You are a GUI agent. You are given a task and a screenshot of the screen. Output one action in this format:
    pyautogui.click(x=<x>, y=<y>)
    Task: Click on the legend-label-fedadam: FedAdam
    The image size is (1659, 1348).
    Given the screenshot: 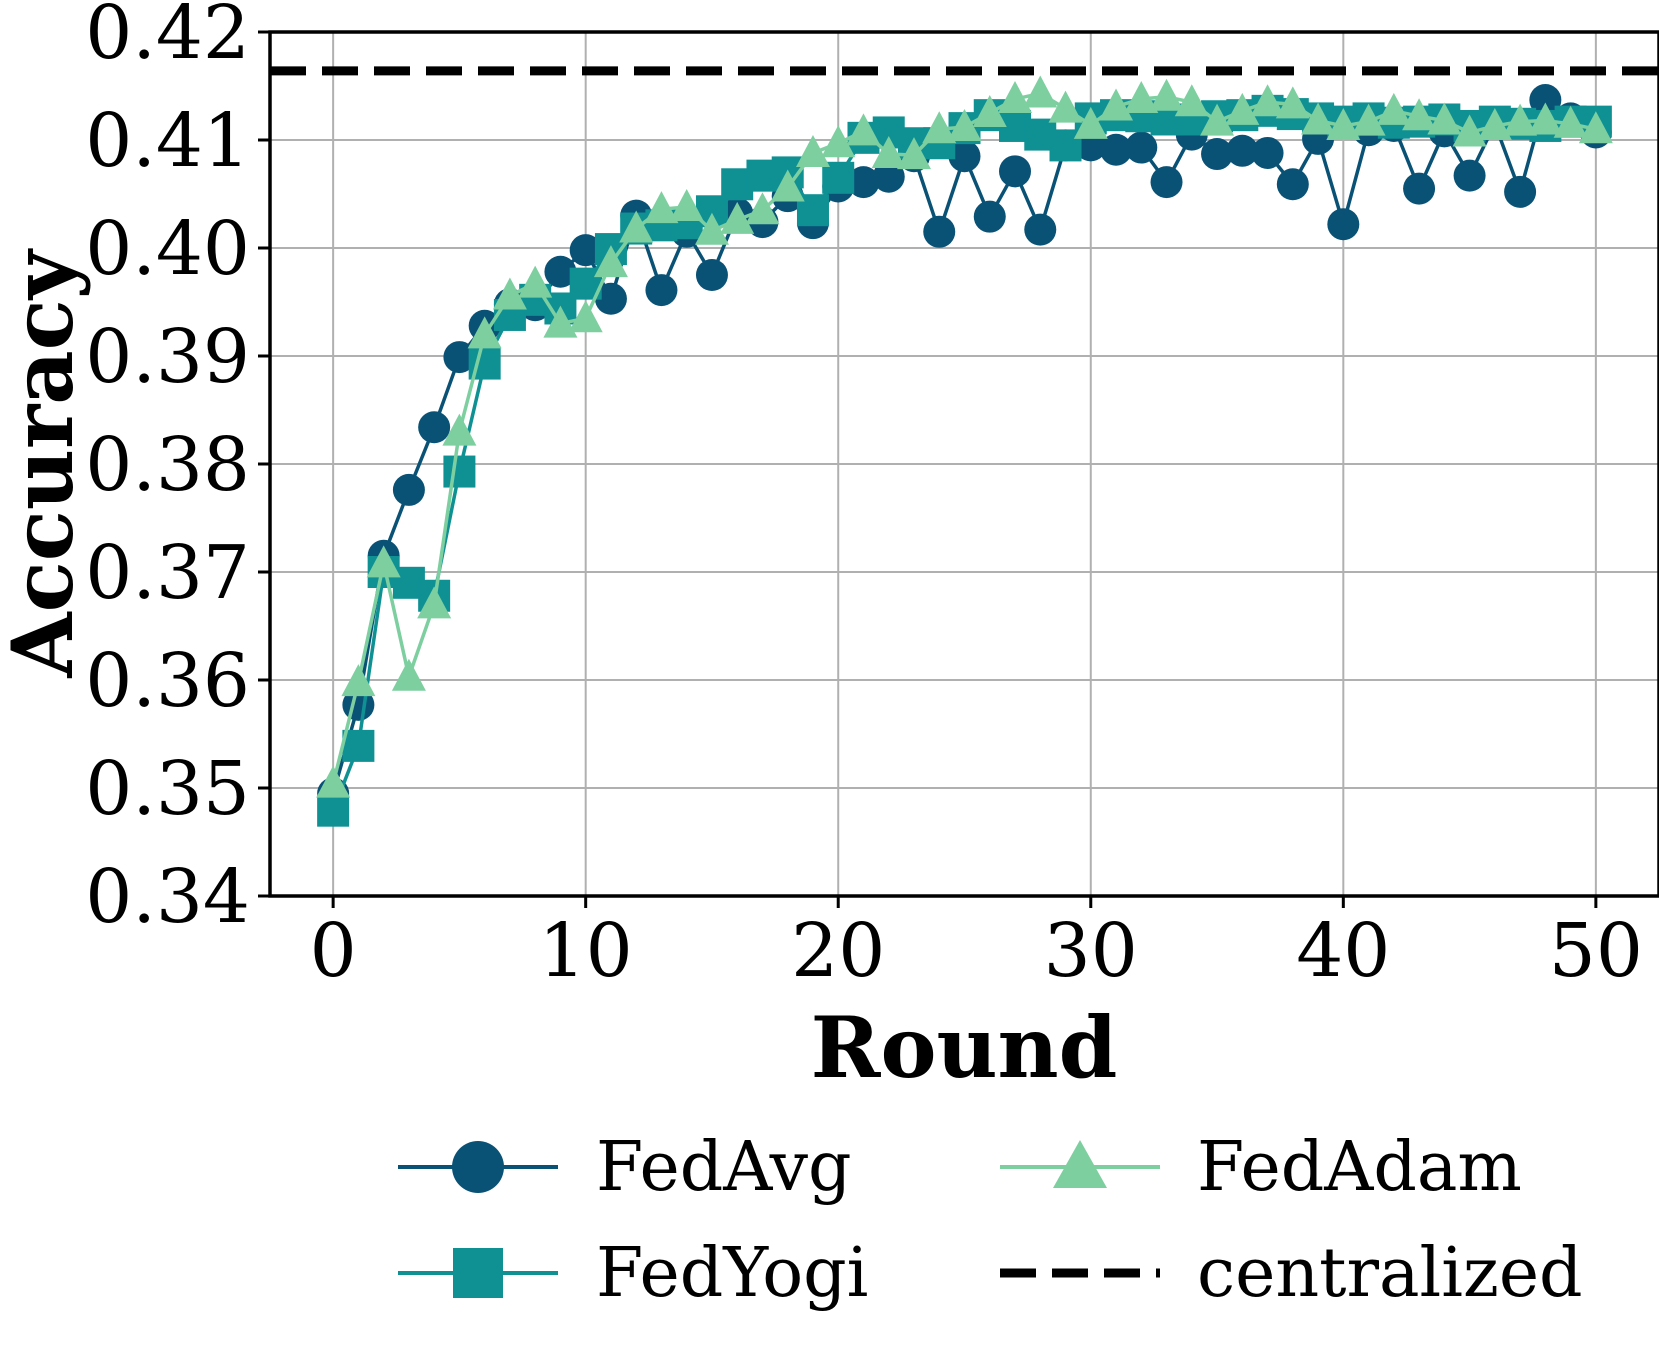 What is the action you would take?
    pyautogui.click(x=1359, y=1167)
    